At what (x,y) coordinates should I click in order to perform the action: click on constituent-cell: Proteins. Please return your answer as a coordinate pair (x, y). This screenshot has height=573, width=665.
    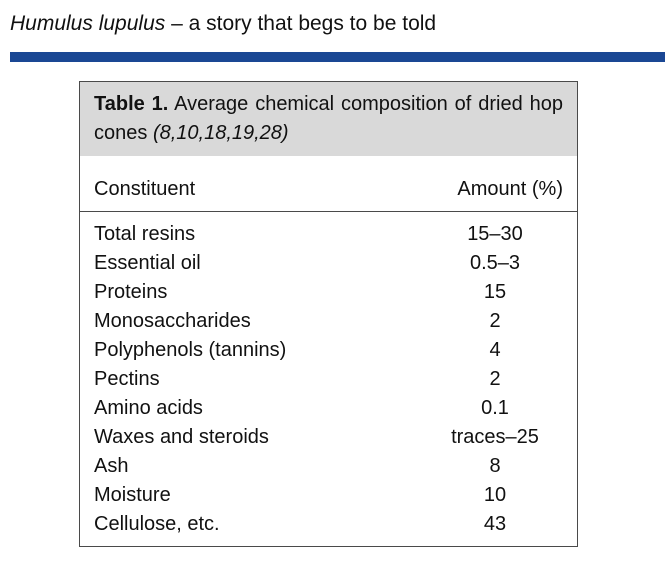
    Looking at the image, I should click on (131, 292).